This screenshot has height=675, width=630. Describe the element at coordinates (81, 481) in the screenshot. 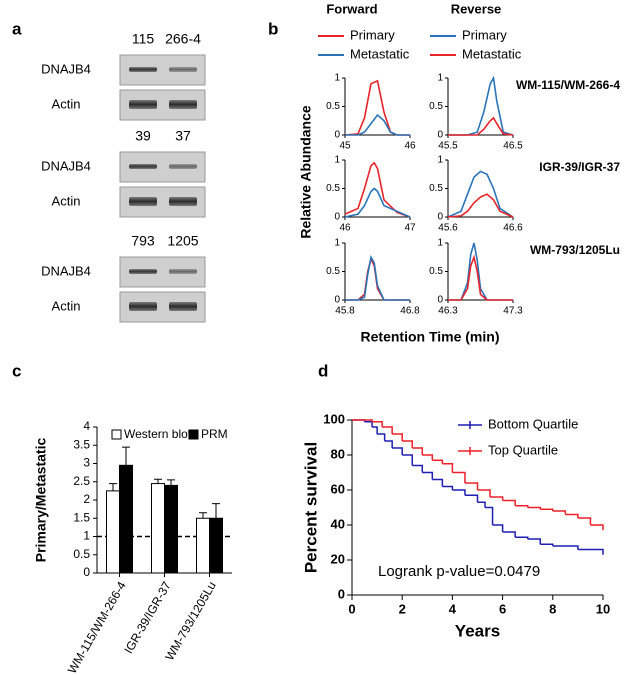

I see `y-tick-label: 2.5` at that location.